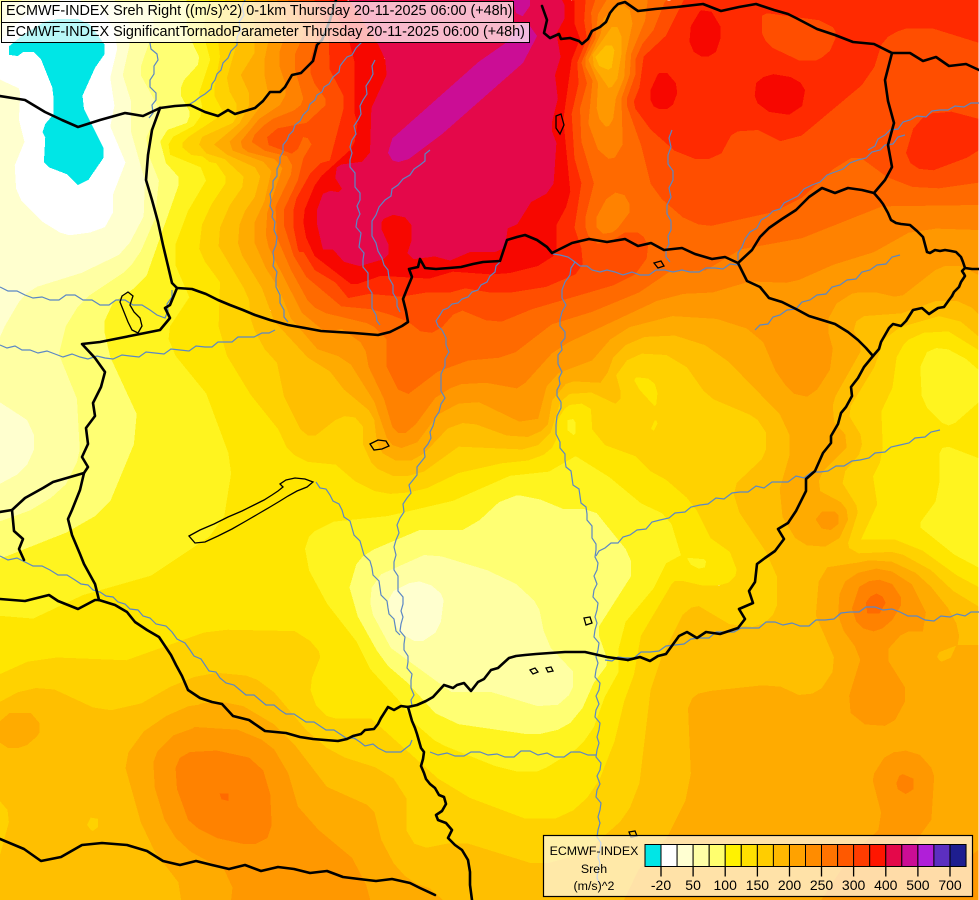 This screenshot has height=900, width=979. Describe the element at coordinates (758, 885) in the screenshot. I see `svg-text: 150` at that location.